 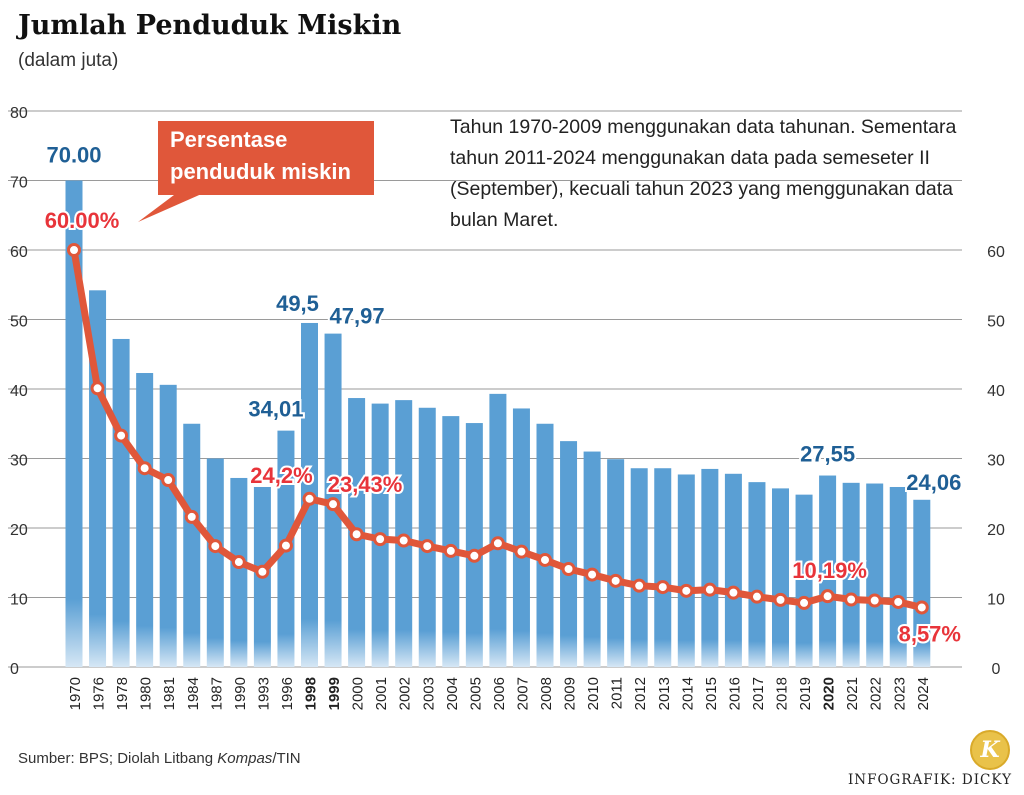 What do you see at coordinates (266, 158) in the screenshot?
I see `series-callout-box` at bounding box center [266, 158].